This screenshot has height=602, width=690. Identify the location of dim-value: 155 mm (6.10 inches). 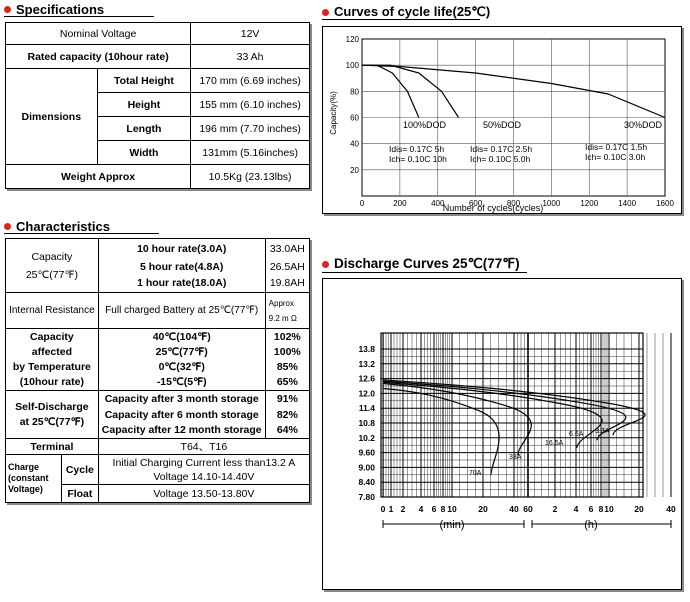
(250, 104).